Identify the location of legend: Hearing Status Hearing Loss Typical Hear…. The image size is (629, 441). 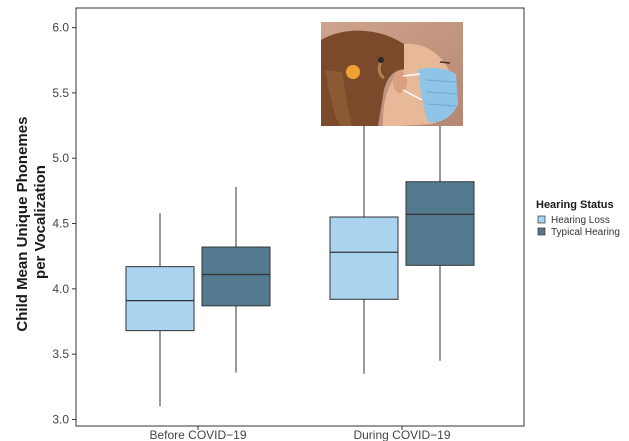
(578, 218).